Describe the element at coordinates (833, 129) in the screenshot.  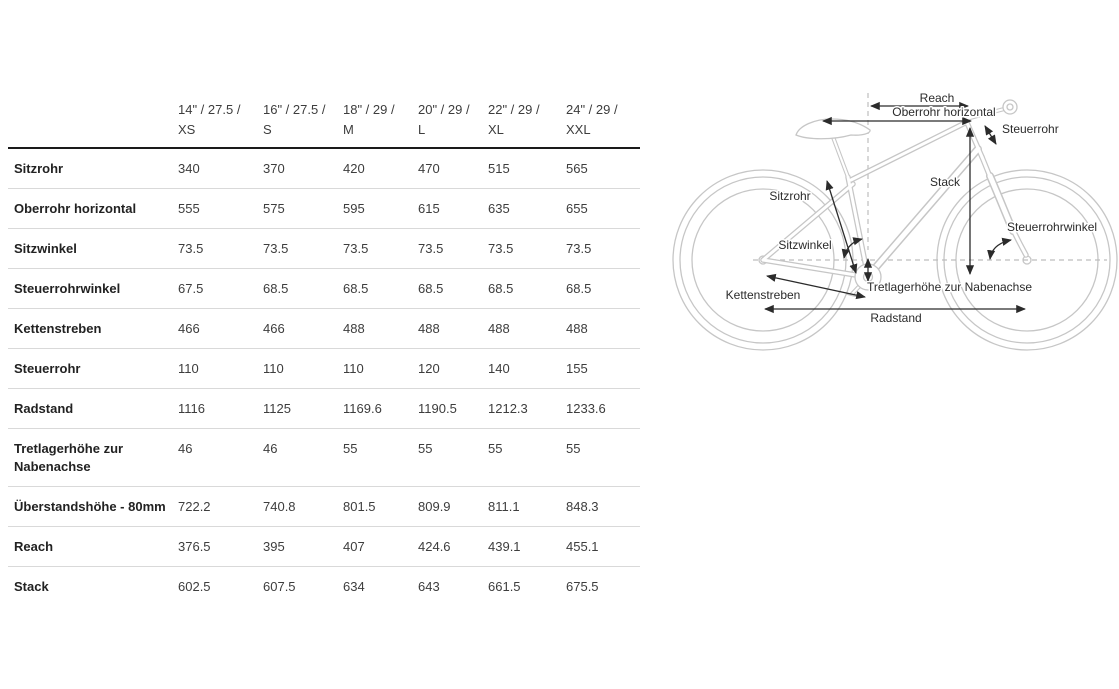
I see `saddle` at that location.